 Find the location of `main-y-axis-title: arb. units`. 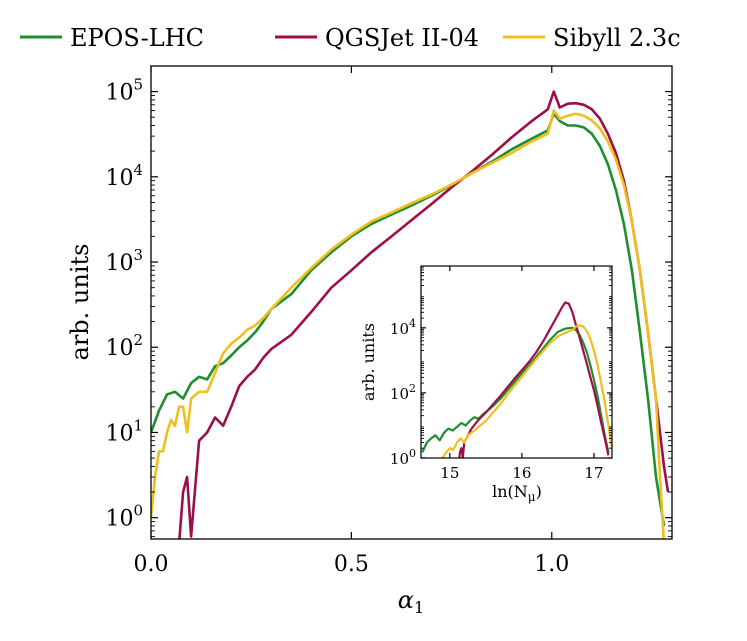

main-y-axis-title: arb. units is located at coordinates (80, 302).